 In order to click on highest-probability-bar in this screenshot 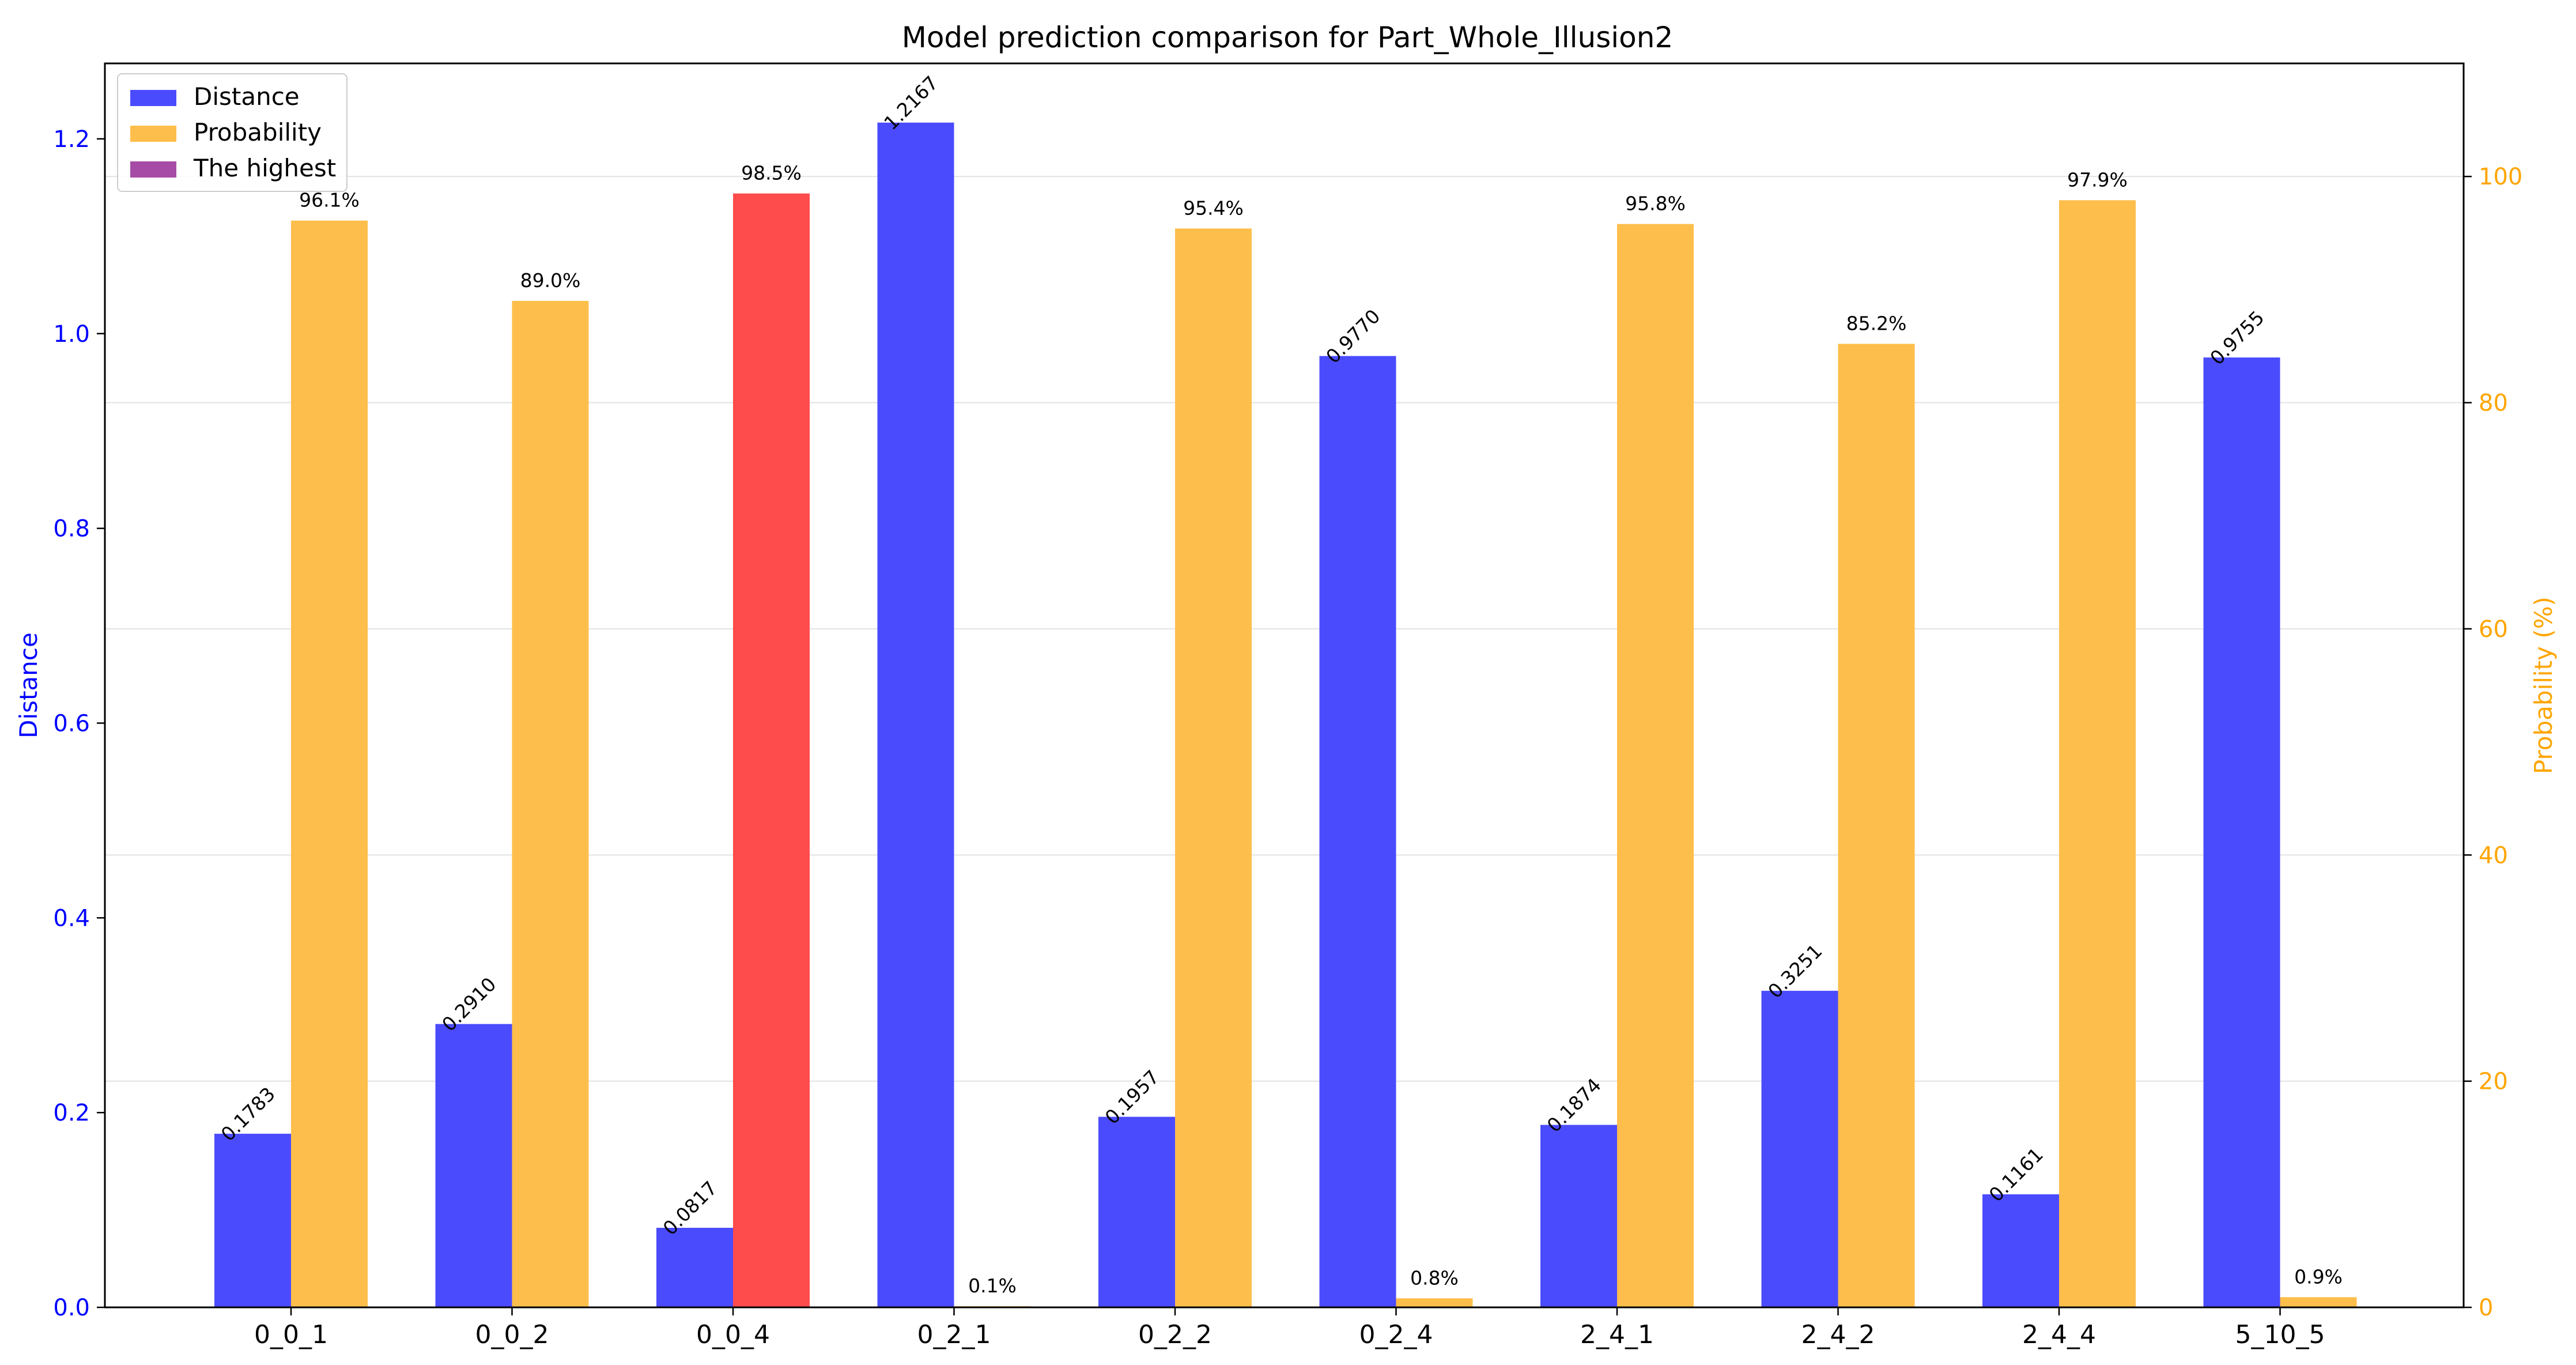, I will do `click(771, 750)`.